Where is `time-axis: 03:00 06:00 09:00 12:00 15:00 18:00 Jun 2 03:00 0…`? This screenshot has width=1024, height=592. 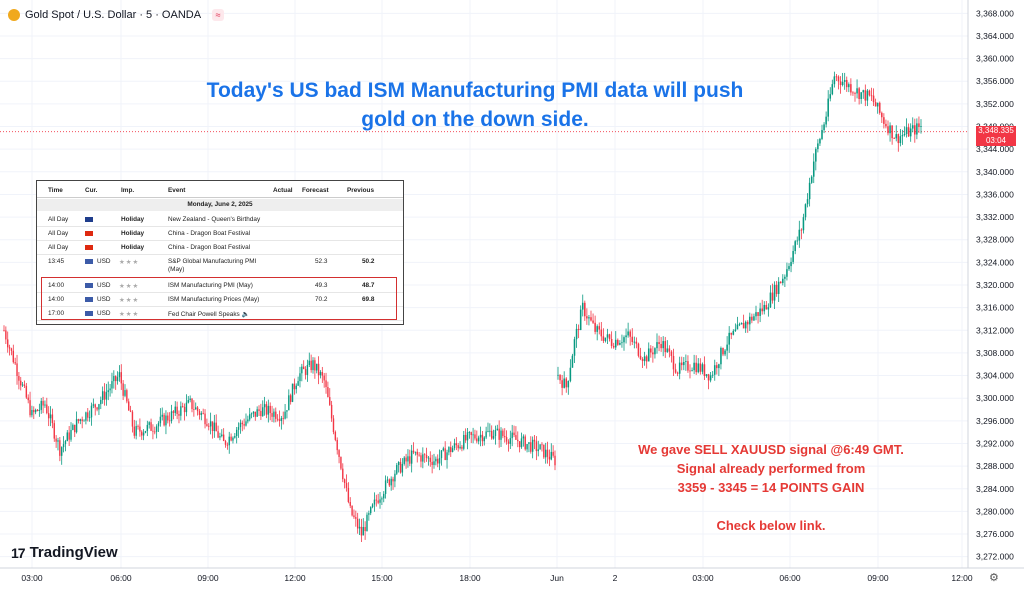
time-axis: 03:00 06:00 09:00 12:00 15:00 18:00 Jun 2 03:00 0… is located at coordinates (497, 578).